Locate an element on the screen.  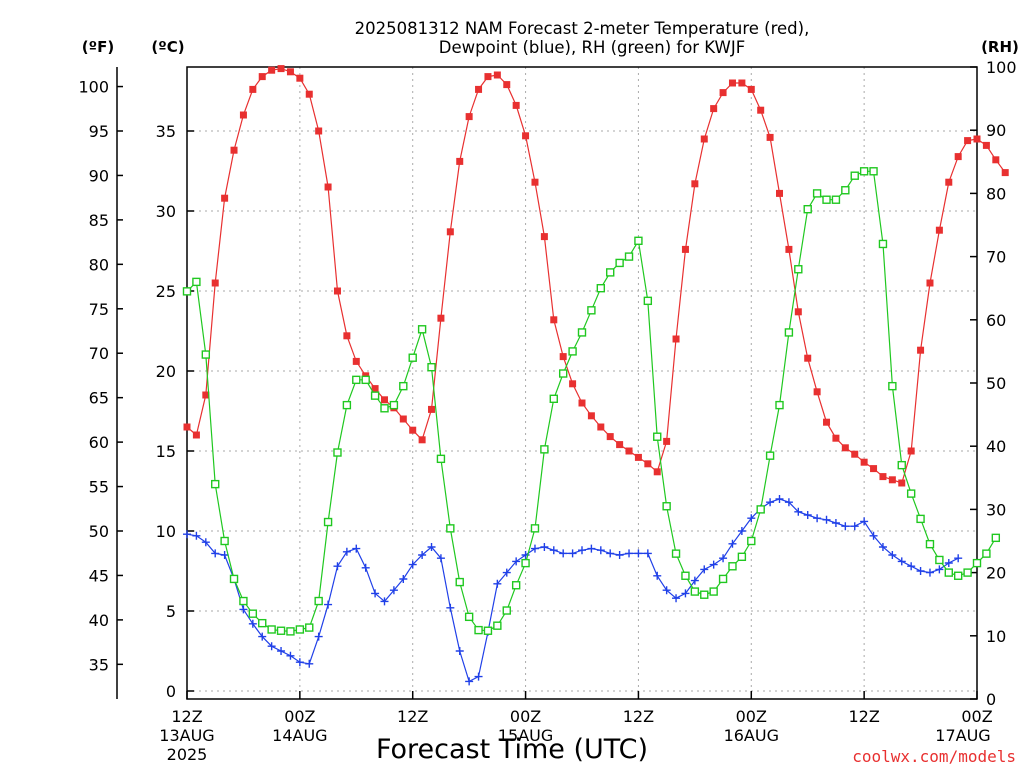
time-tick-date: 14AUG is located at coordinates (299, 735).